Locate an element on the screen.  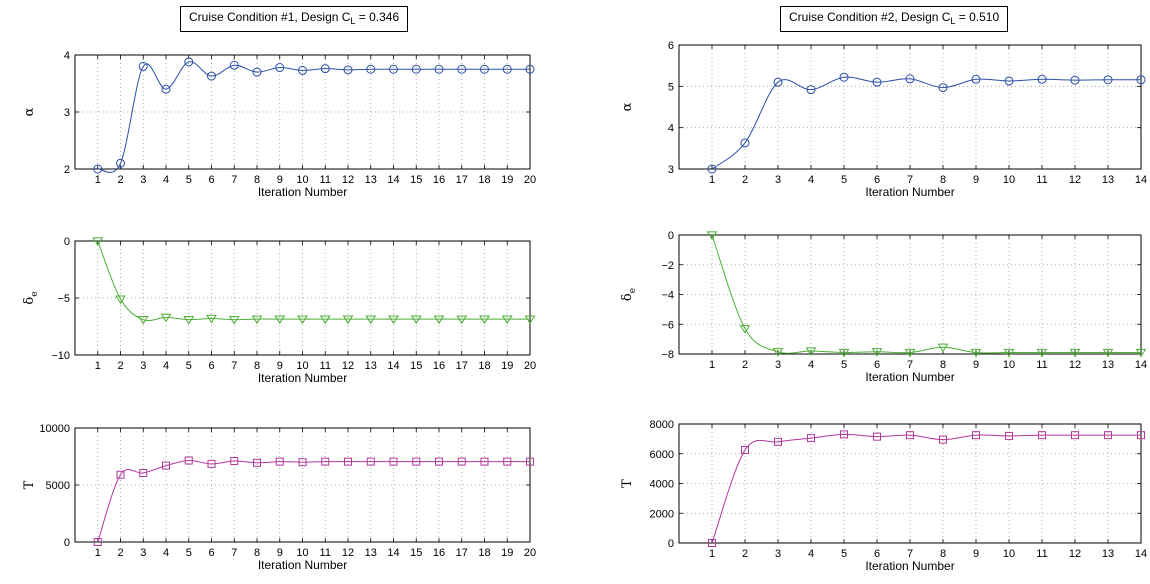
chart2-panel1-xtick-label: 1 is located at coordinates (712, 180).